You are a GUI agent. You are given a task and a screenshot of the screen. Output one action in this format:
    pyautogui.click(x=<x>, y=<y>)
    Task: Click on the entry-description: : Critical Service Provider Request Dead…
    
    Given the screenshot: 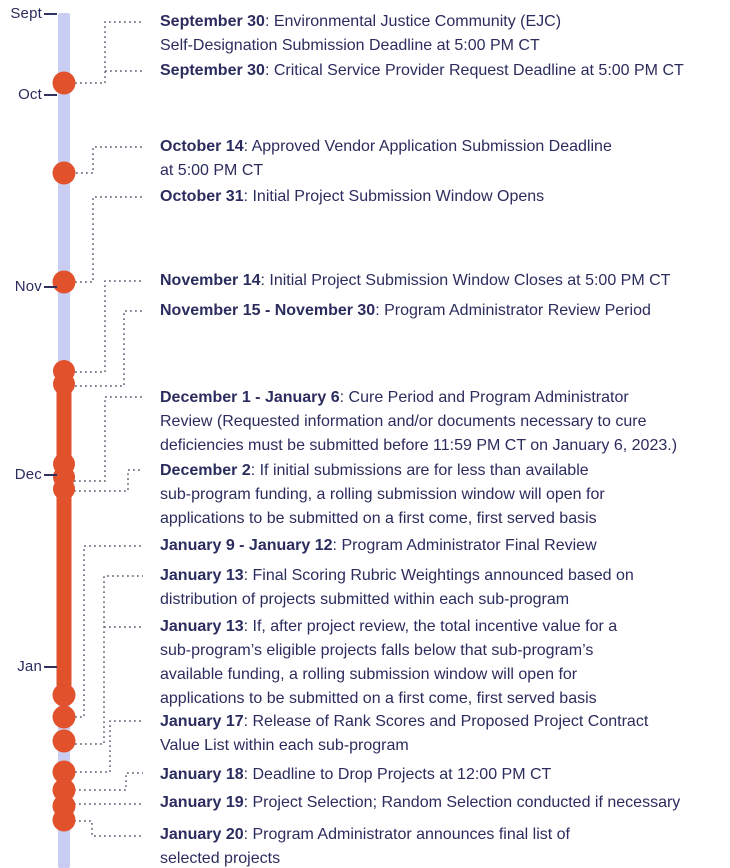 What is the action you would take?
    pyautogui.click(x=474, y=70)
    